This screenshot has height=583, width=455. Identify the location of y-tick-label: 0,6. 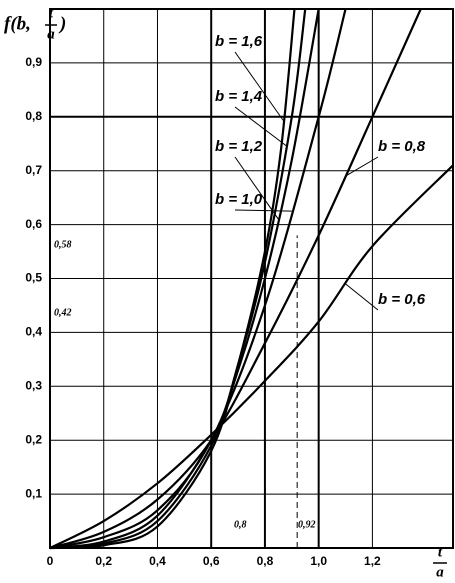
(33, 224).